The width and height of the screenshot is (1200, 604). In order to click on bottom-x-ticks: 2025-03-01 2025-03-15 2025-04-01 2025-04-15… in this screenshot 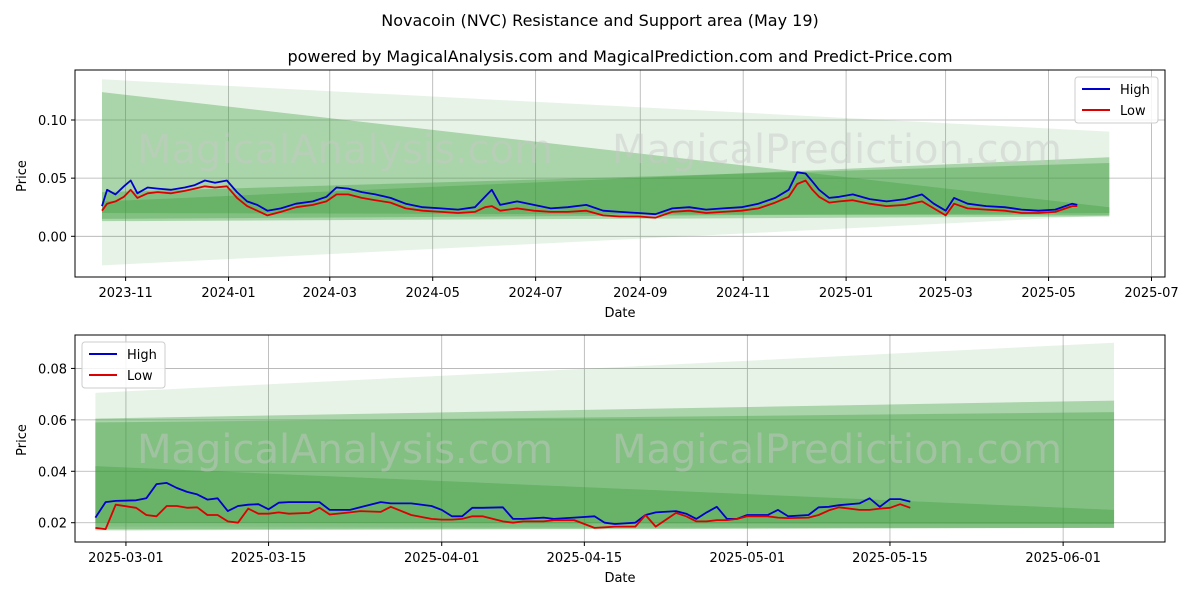, I will do `click(594, 554)`.